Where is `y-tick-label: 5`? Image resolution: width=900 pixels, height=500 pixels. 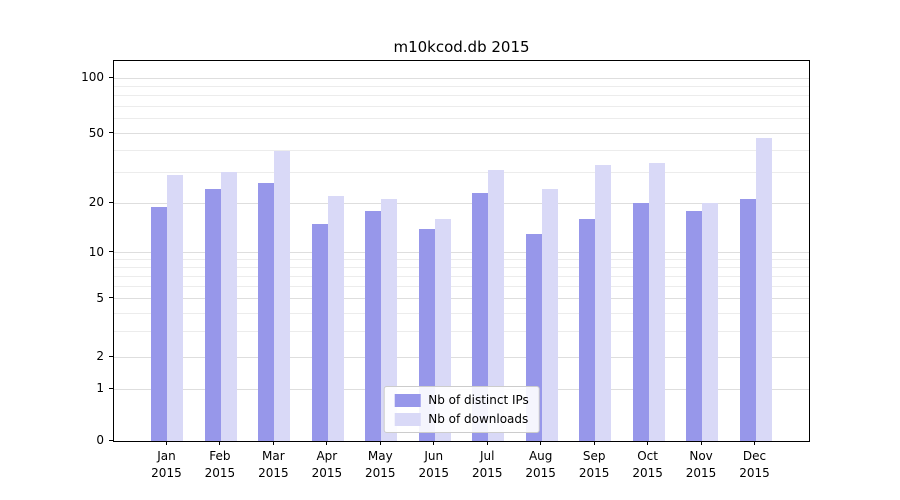
y-tick-label: 5 is located at coordinates (100, 297).